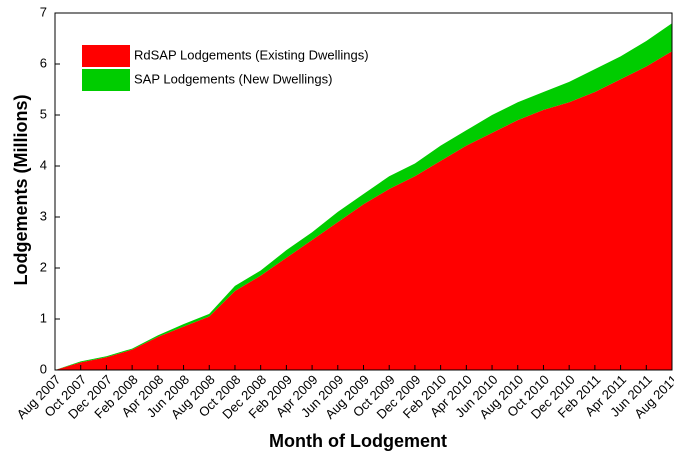 The height and width of the screenshot is (462, 674). What do you see at coordinates (43, 62) in the screenshot?
I see `y-tick-label: 6` at bounding box center [43, 62].